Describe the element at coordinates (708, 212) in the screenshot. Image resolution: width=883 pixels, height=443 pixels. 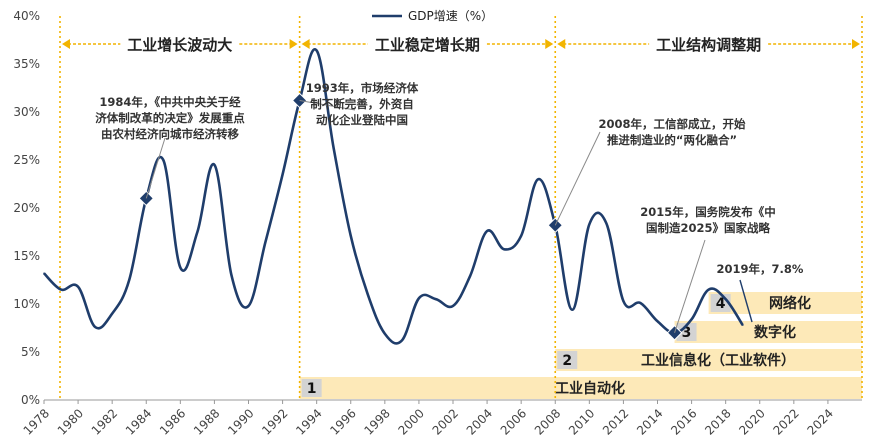
I see `annotation-text: 2015年，国务院发布《中` at that location.